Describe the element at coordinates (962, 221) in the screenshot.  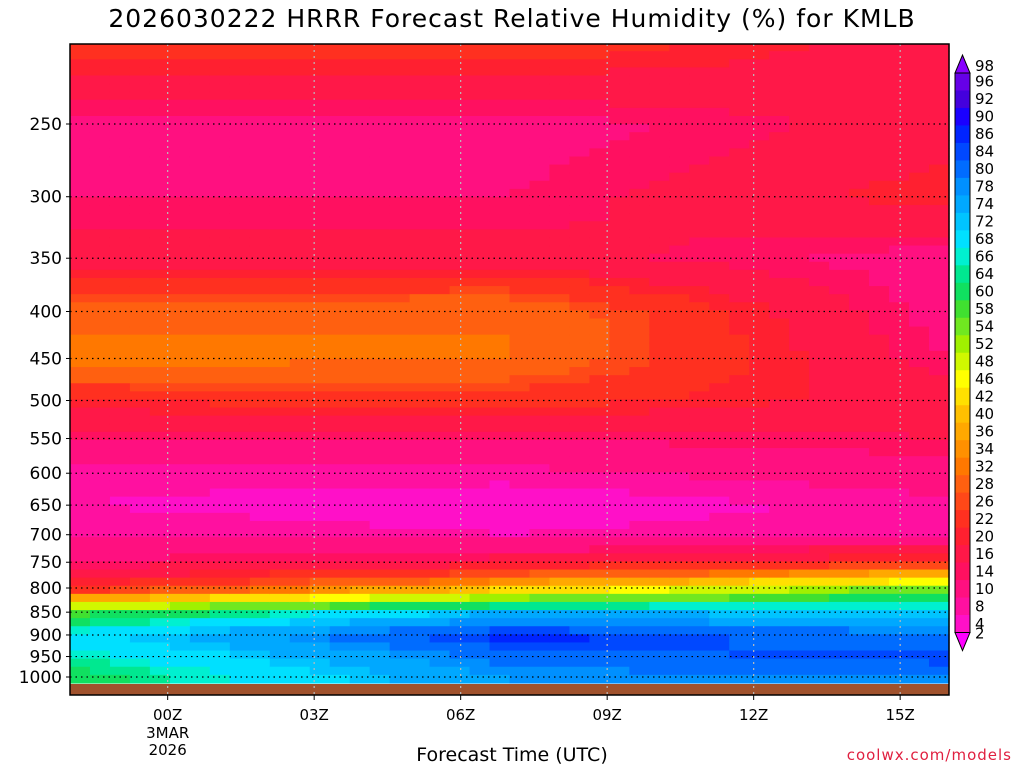
I see `colorbar-swatch` at that location.